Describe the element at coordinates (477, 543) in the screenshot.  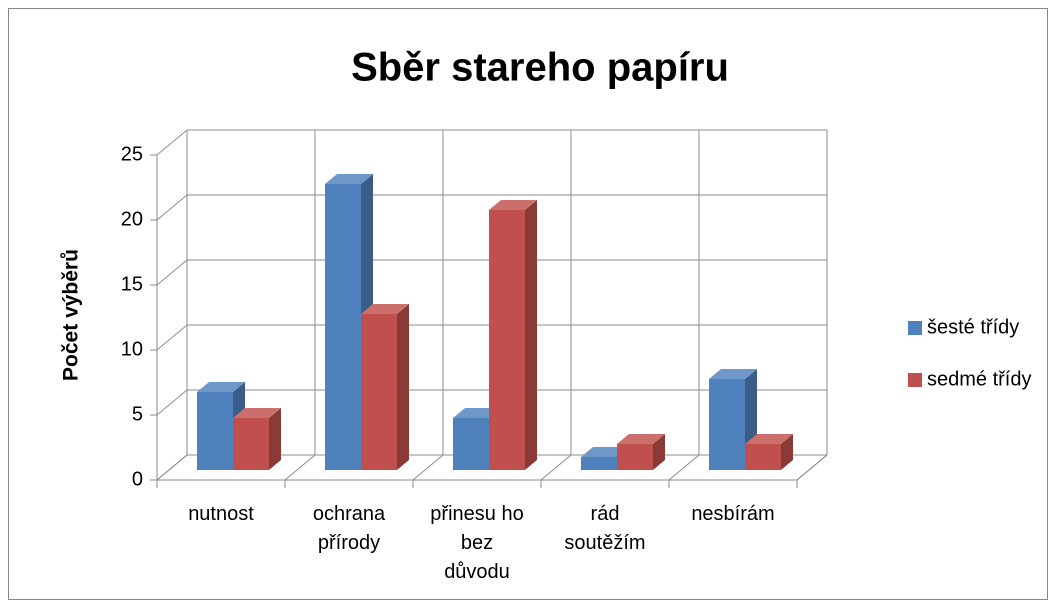
I see `x-tick-label: přinesu ho bez důvodu` at that location.